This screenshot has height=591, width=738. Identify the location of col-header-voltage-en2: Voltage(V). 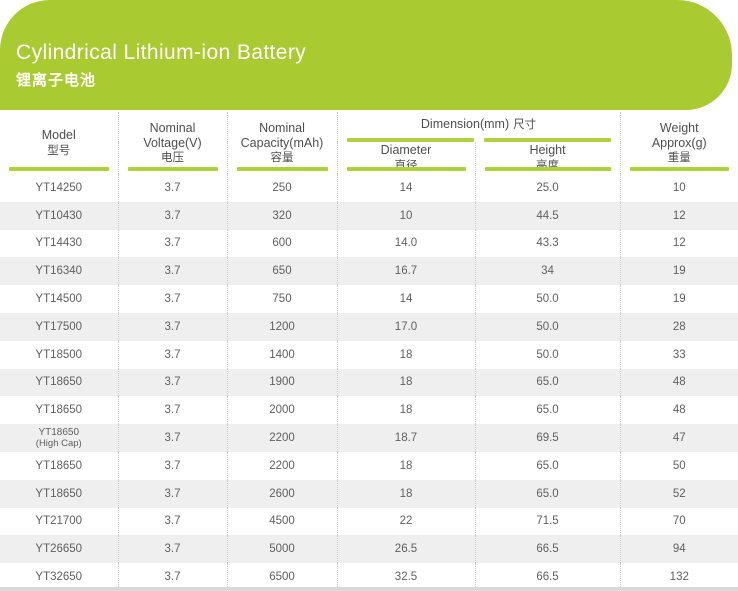
(172, 142).